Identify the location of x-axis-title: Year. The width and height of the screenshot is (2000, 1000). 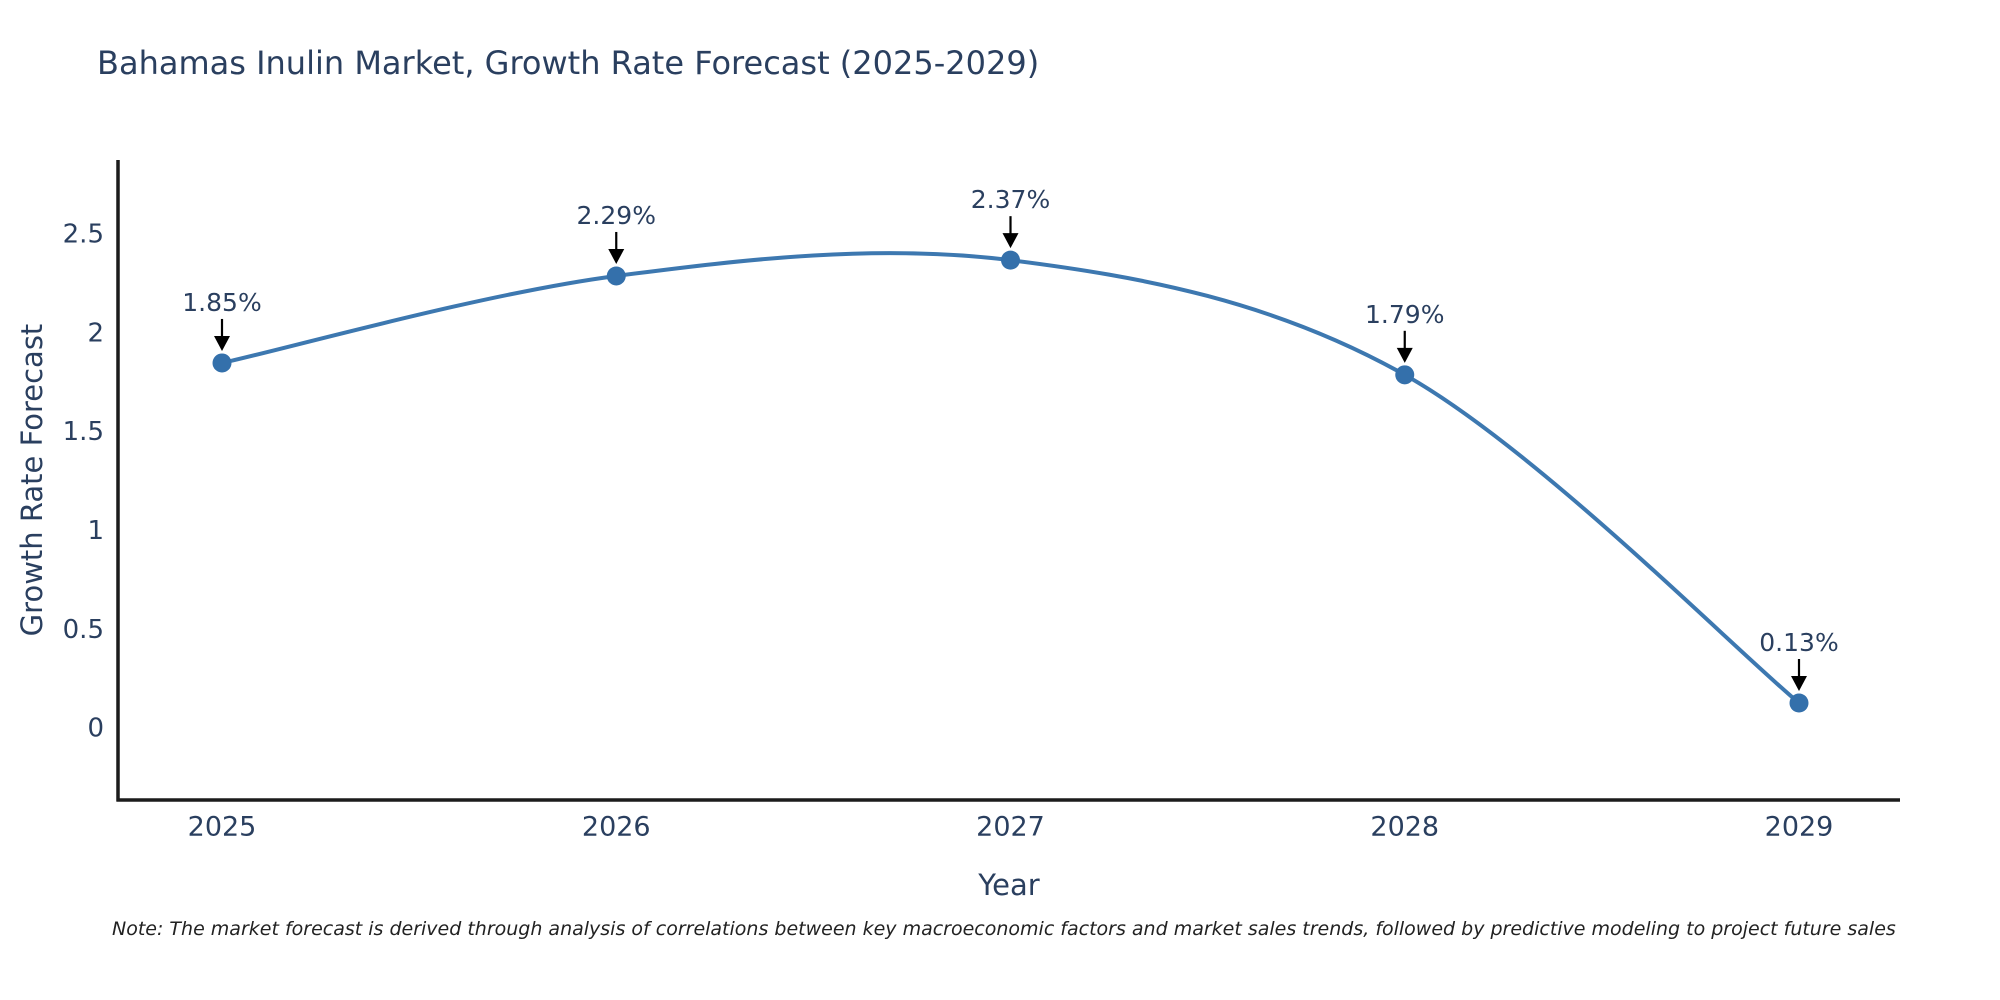
(1008, 885).